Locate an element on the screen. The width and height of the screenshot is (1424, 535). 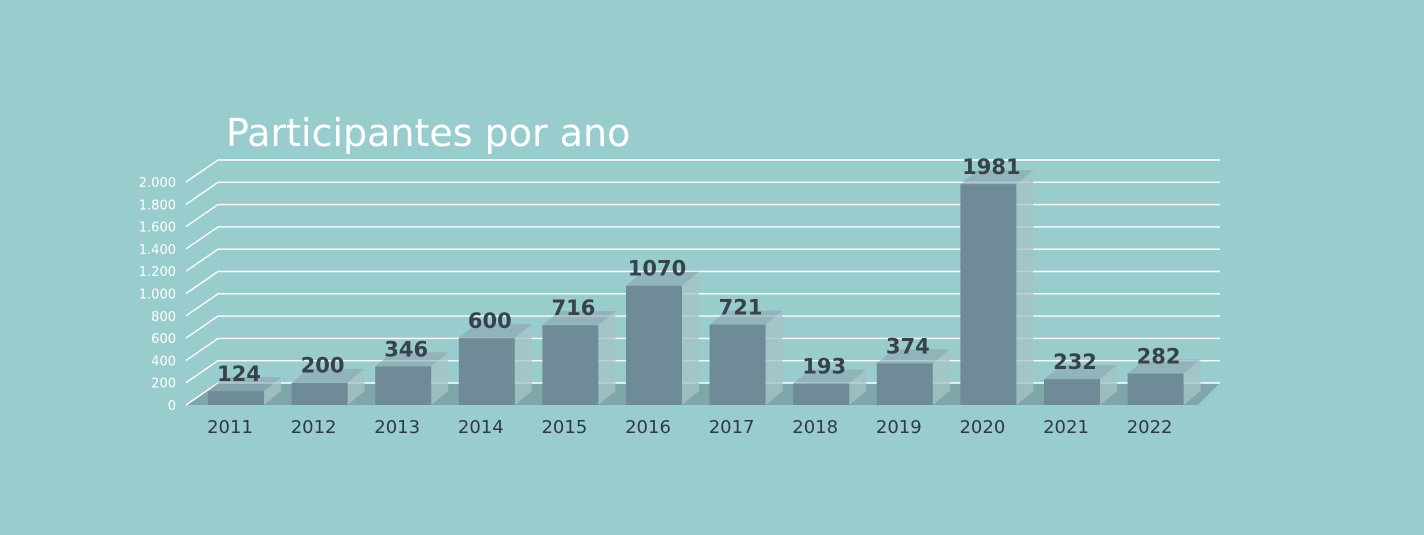
bar-2021 is located at coordinates (1080, 385).